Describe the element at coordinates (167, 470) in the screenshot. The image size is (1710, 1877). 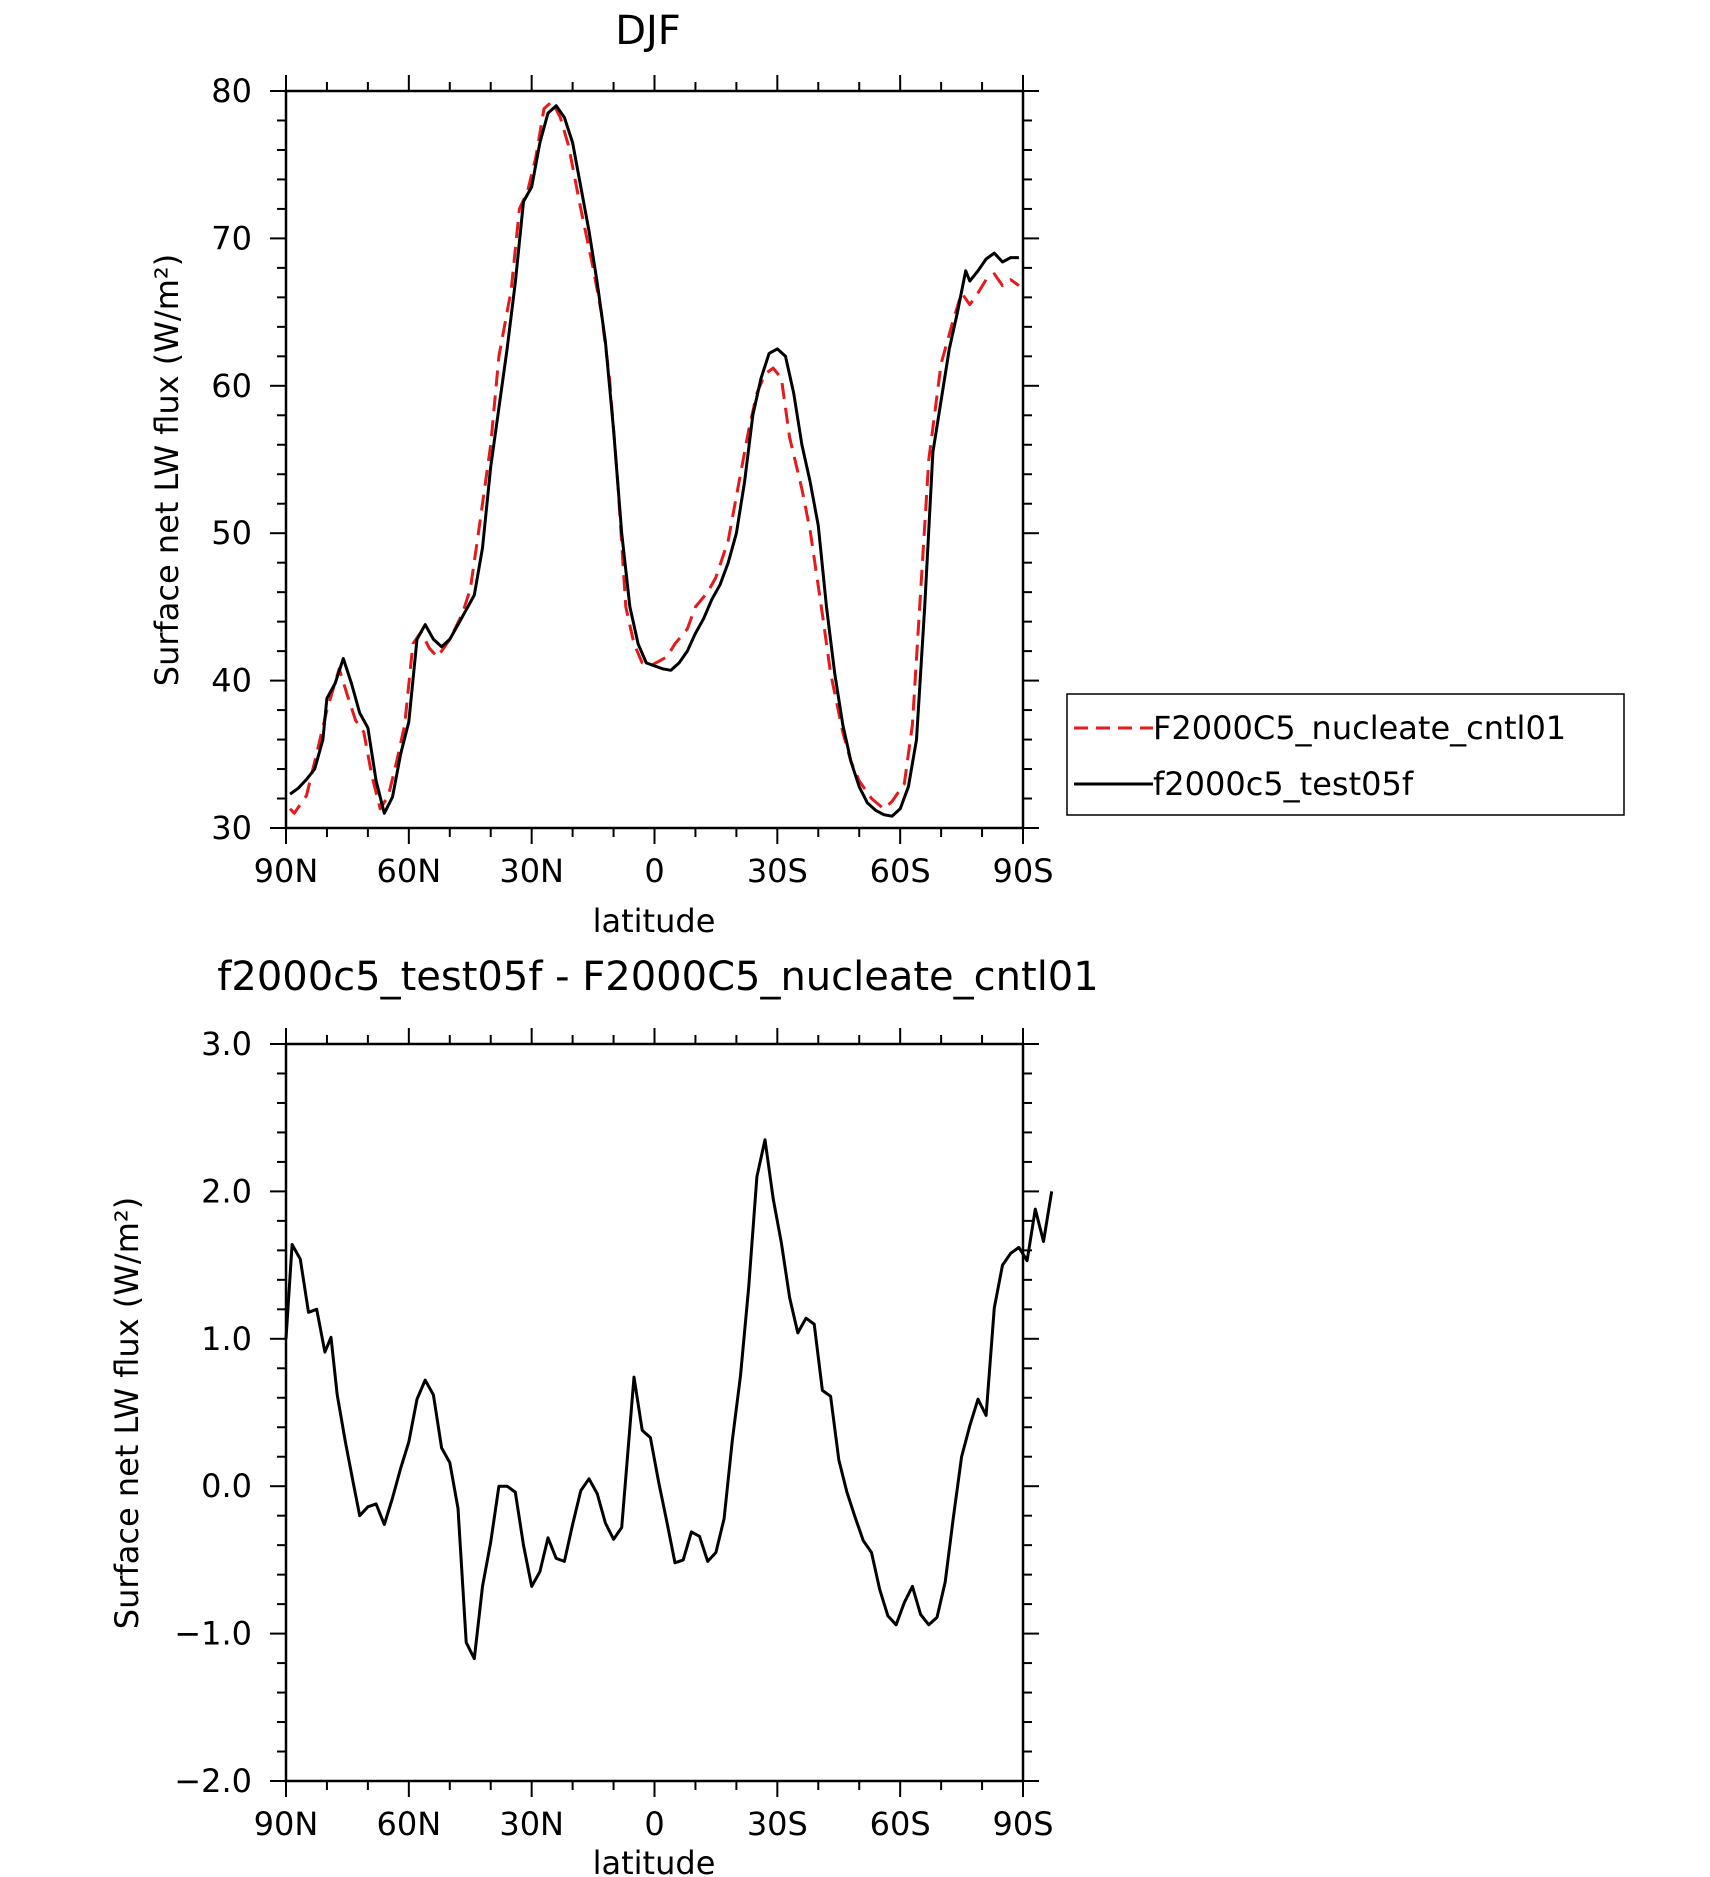
I see `top-y-axis-label: Surface net LW flux (W/m²)` at that location.